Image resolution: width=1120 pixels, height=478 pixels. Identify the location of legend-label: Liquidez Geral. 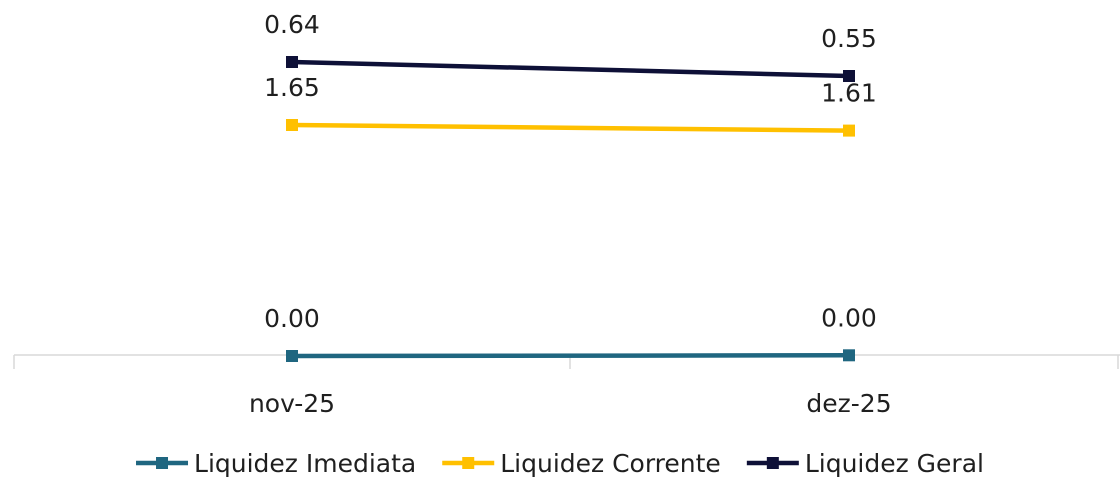
(894, 463).